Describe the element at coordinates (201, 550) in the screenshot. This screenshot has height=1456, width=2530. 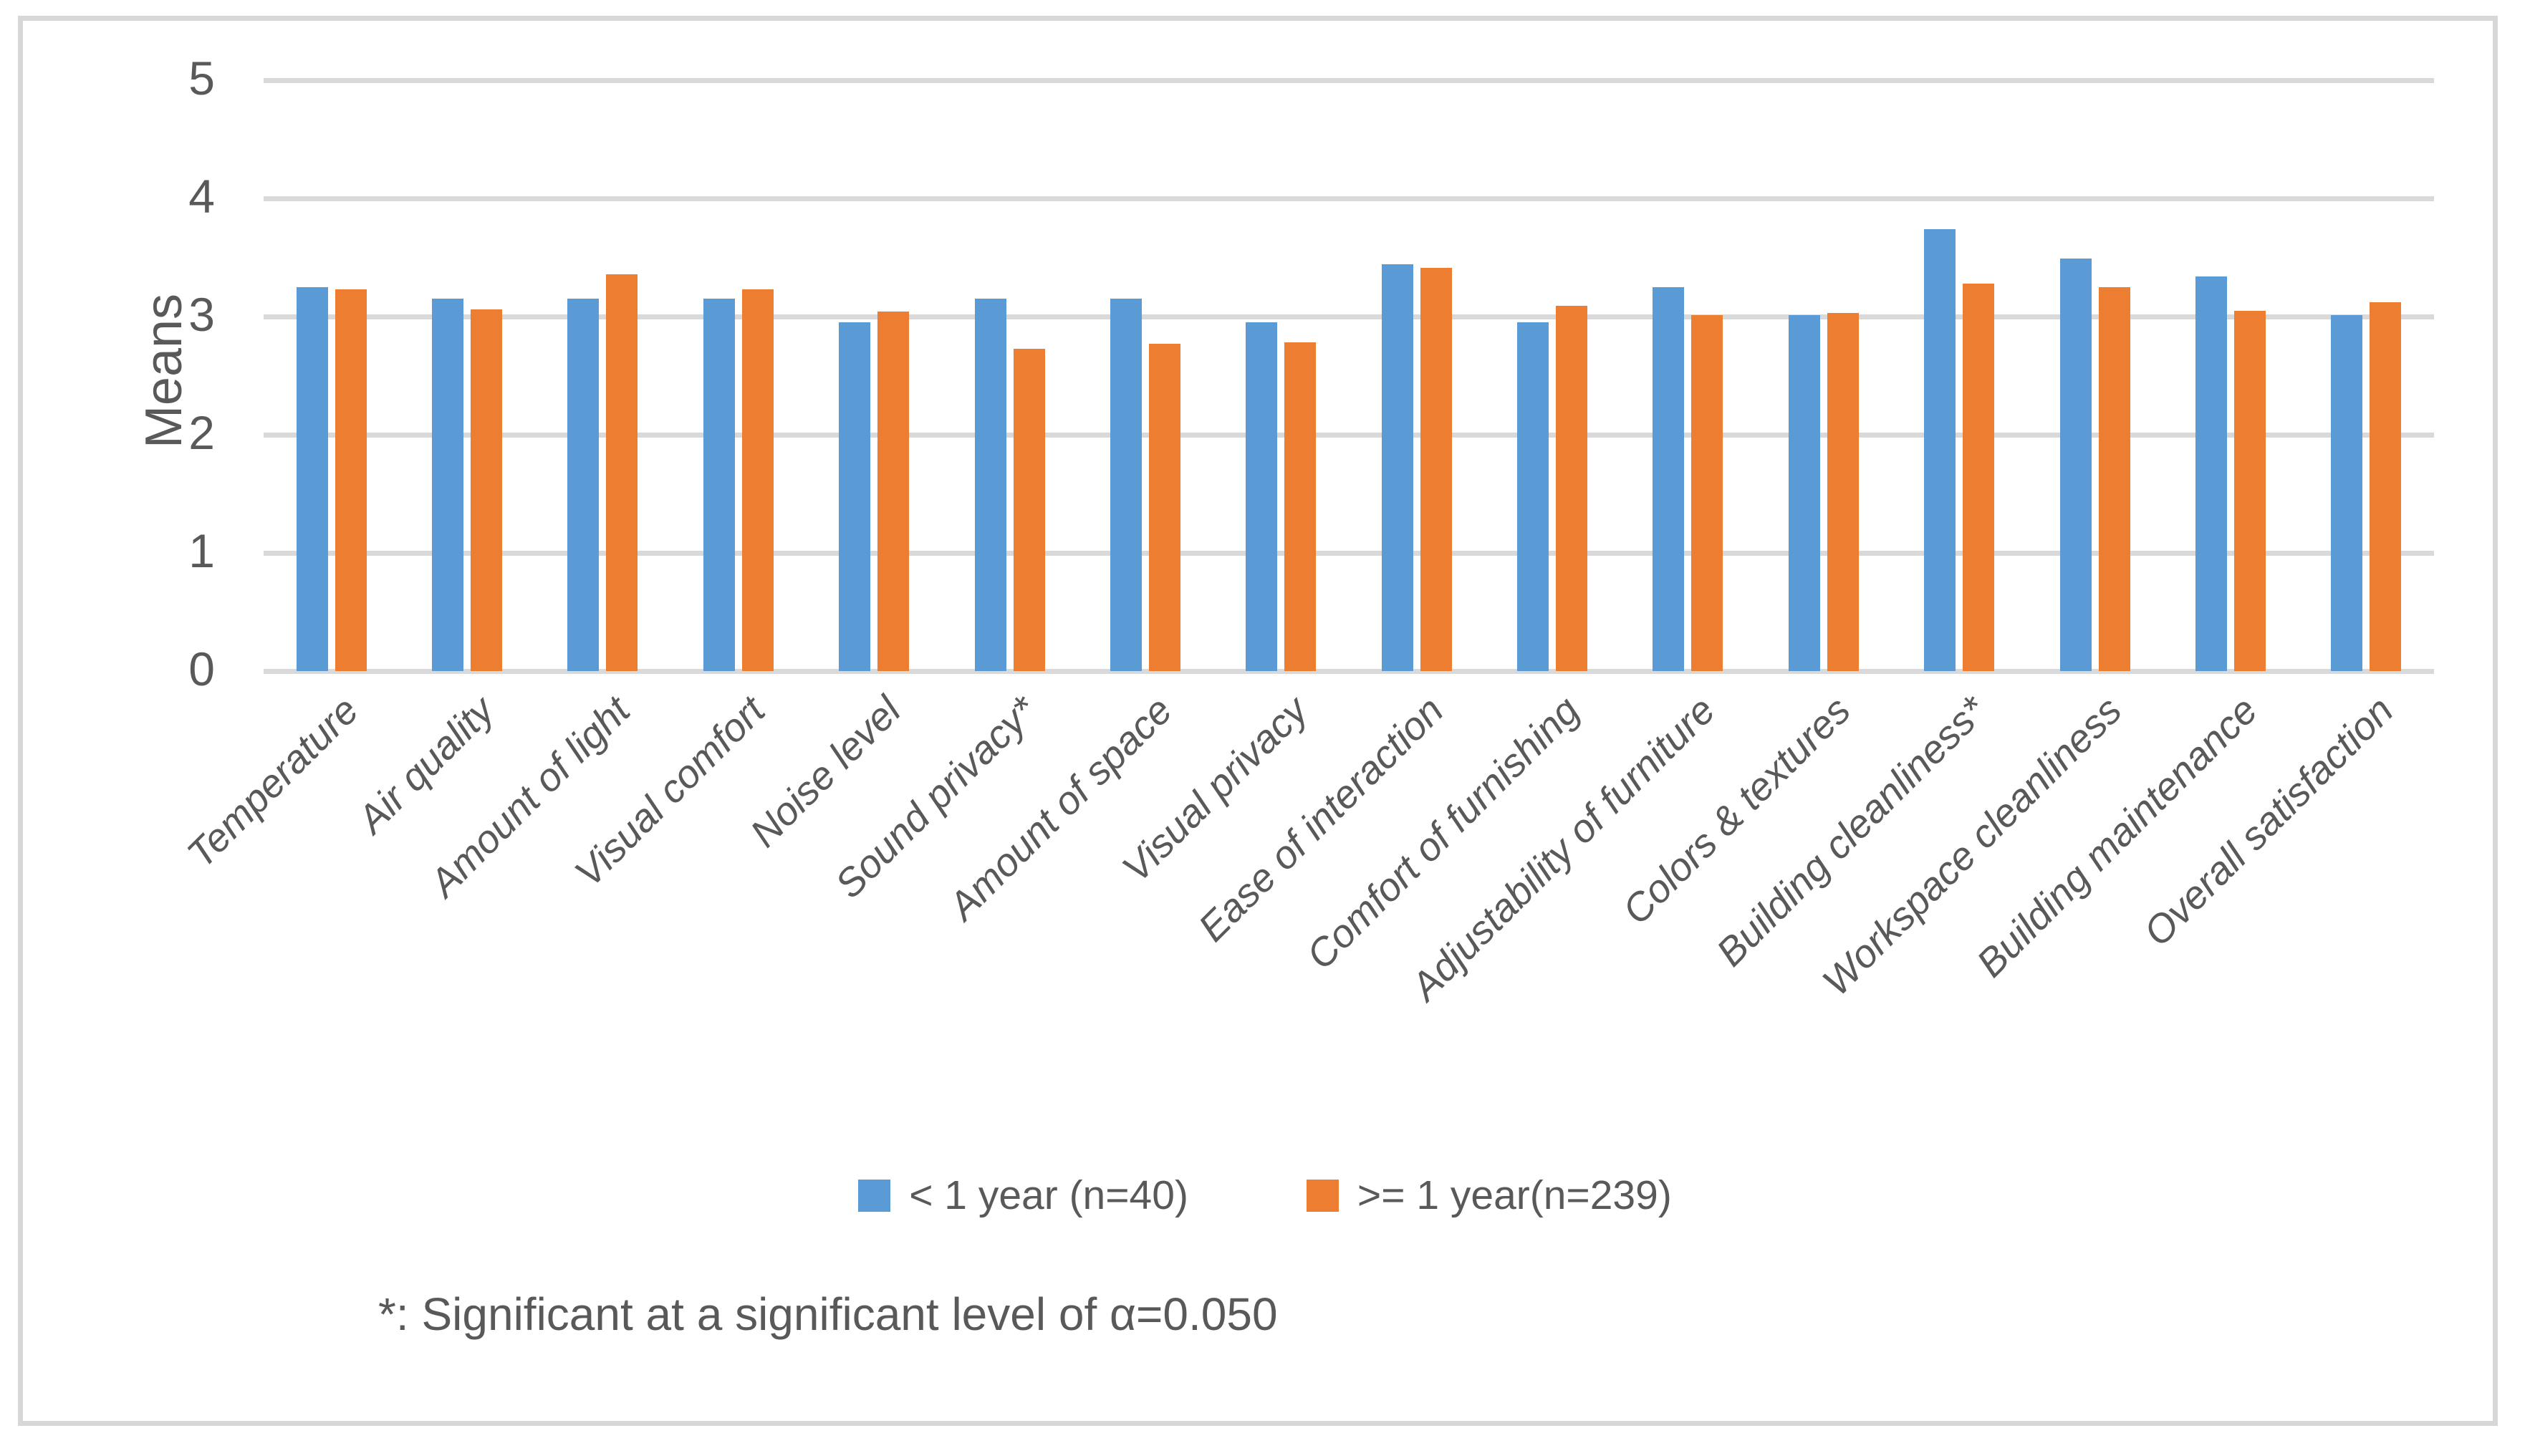
I see `y-tick-label-1: 1` at that location.